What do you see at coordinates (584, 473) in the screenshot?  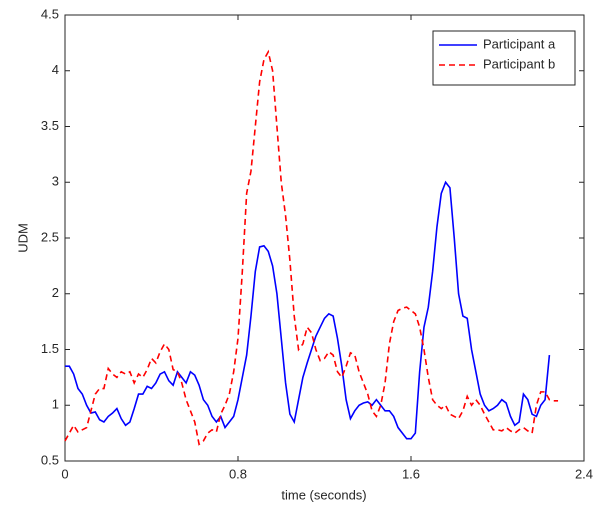 I see `x-tick-label: 2.4` at bounding box center [584, 473].